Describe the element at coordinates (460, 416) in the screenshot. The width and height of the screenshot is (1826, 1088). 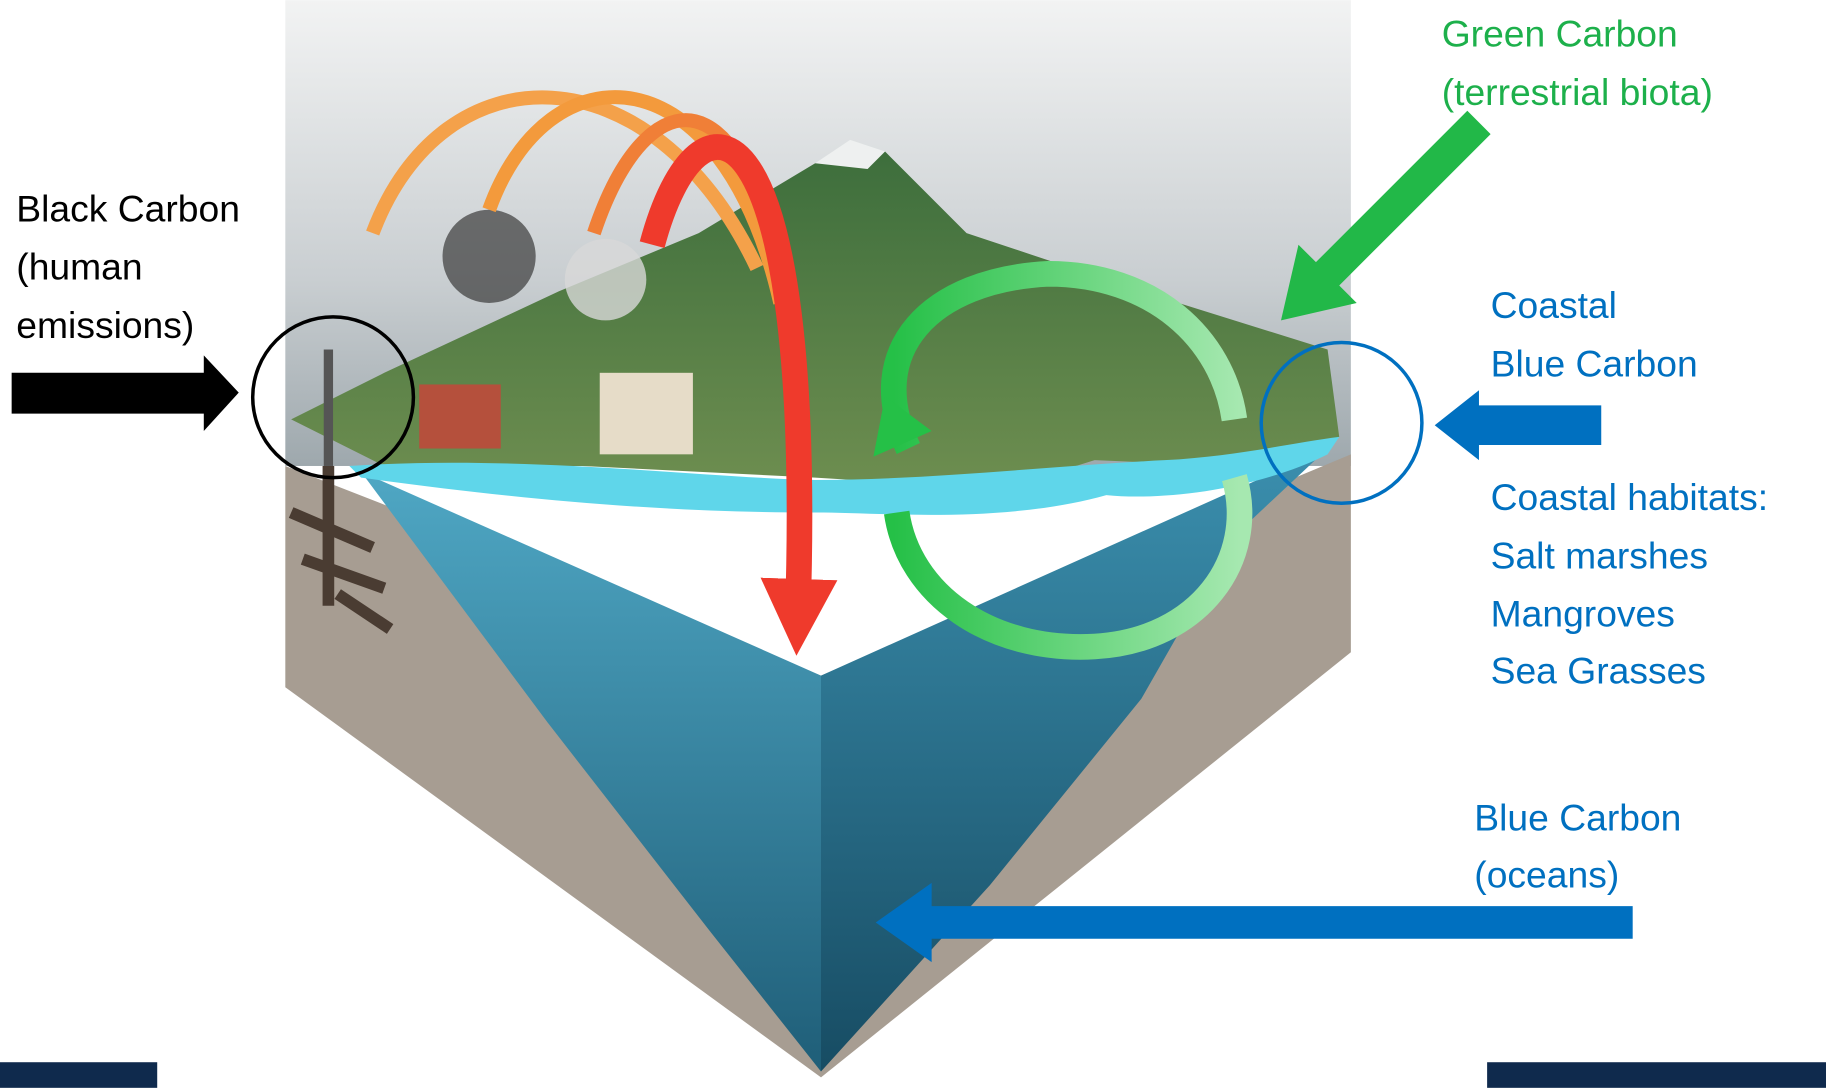
I see `factory` at that location.